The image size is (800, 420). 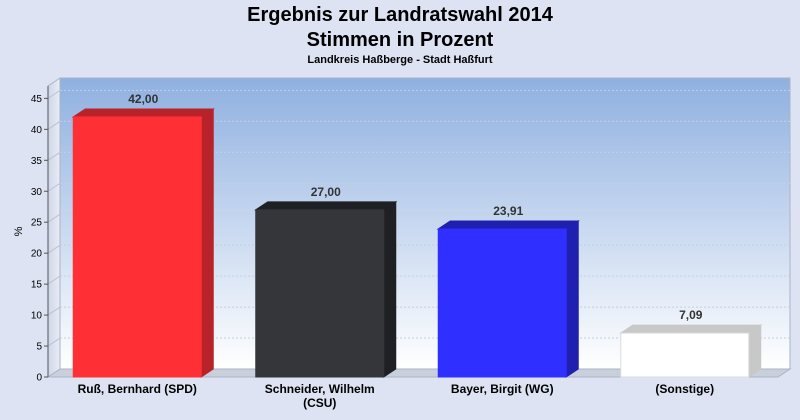 What do you see at coordinates (37, 161) in the screenshot?
I see `y-tick-label: 35` at bounding box center [37, 161].